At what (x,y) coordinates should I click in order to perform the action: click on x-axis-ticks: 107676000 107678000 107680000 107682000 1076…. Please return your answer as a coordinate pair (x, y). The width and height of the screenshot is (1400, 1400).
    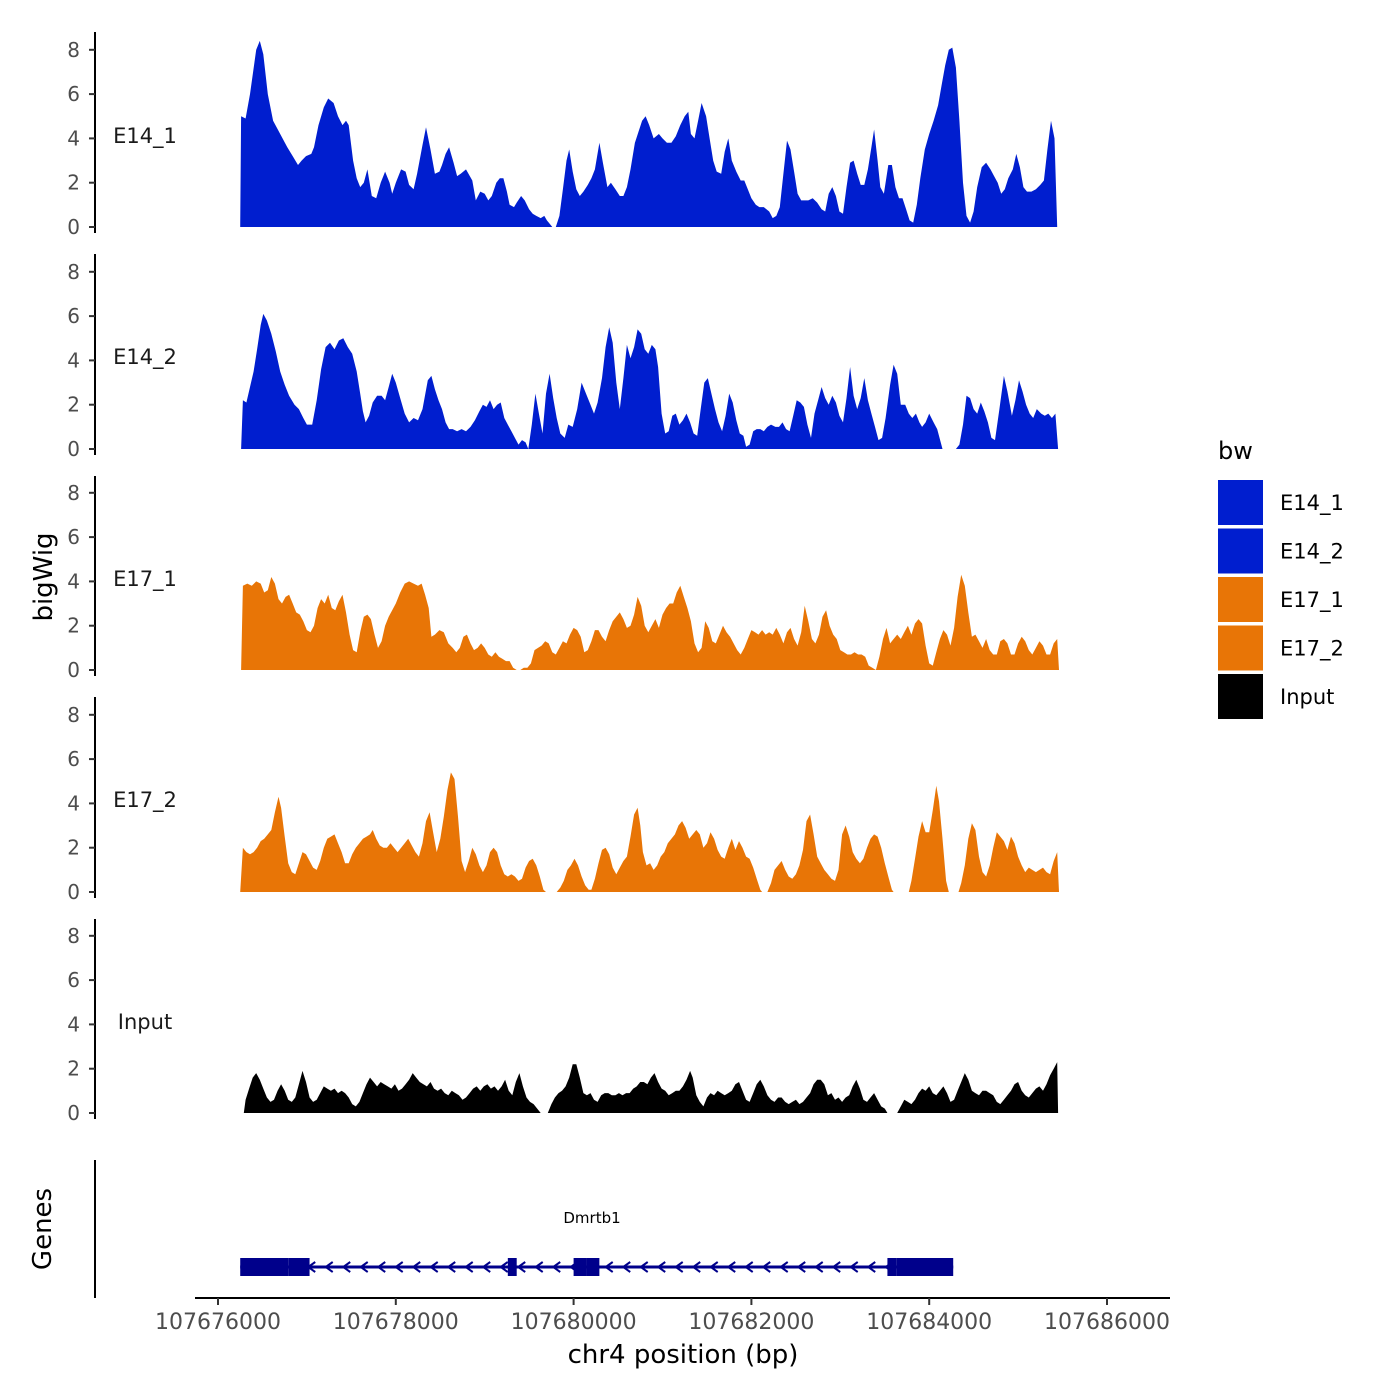
    Looking at the image, I should click on (662, 1316).